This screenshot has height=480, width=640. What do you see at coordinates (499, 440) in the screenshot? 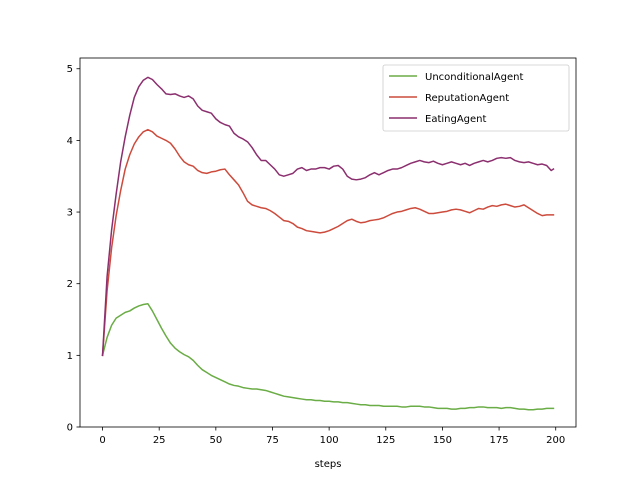
I see `x-tick-label-7: 175` at bounding box center [499, 440].